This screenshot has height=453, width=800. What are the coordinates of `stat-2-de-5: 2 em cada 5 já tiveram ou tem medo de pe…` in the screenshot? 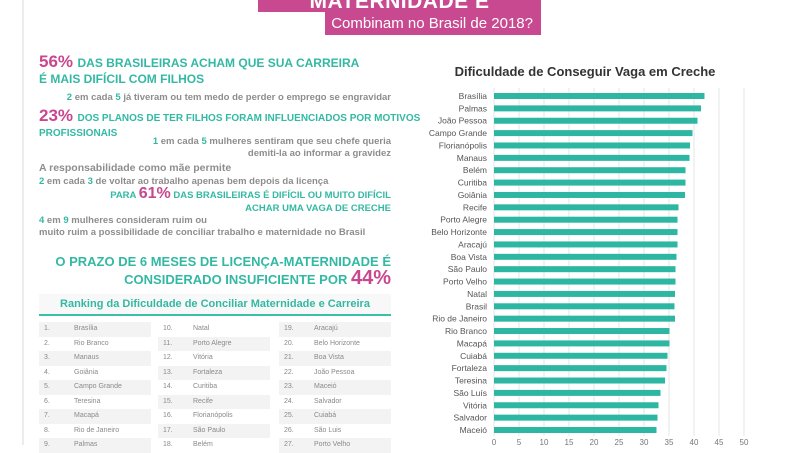 It's located at (228, 97).